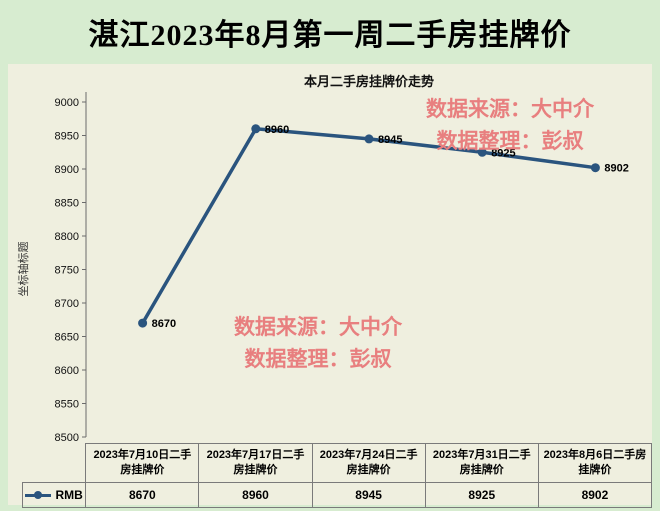  What do you see at coordinates (54, 463) in the screenshot?
I see `table-corner` at bounding box center [54, 463].